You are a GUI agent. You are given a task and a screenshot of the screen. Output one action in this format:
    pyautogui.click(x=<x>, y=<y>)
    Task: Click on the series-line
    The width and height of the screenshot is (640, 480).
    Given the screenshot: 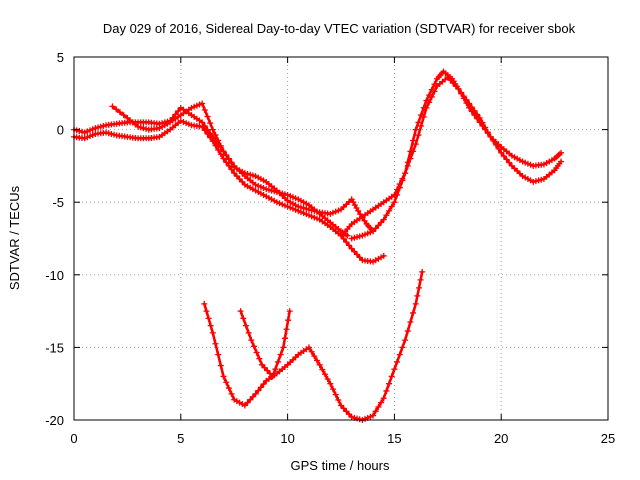 What is the action you would take?
    pyautogui.click(x=228, y=191)
    